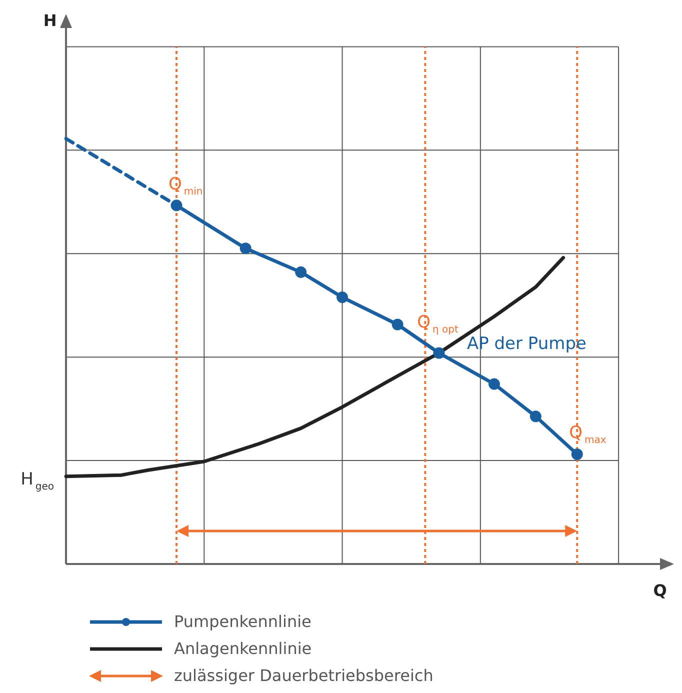 Image resolution: width=682 pixels, height=693 pixels. Describe the element at coordinates (660, 590) in the screenshot. I see `x-axis-title: Q` at that location.